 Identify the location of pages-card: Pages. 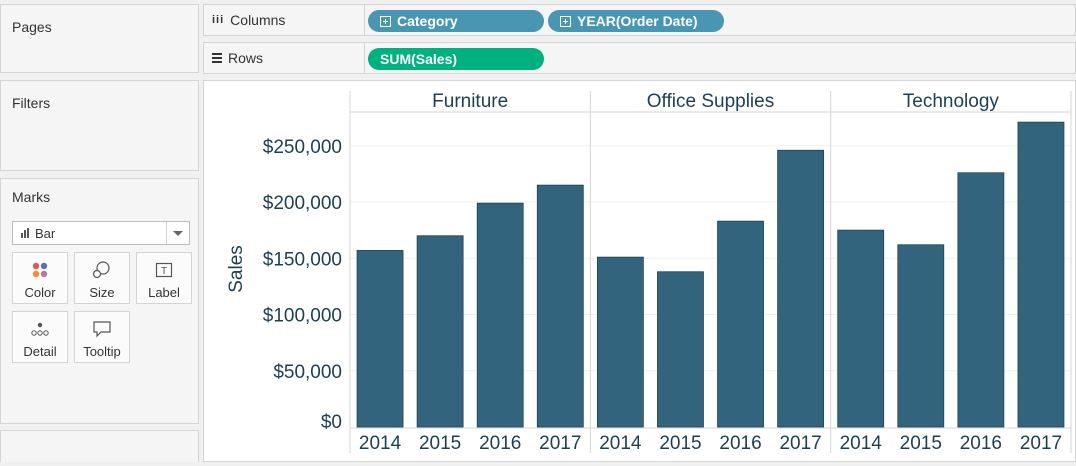
(99, 38).